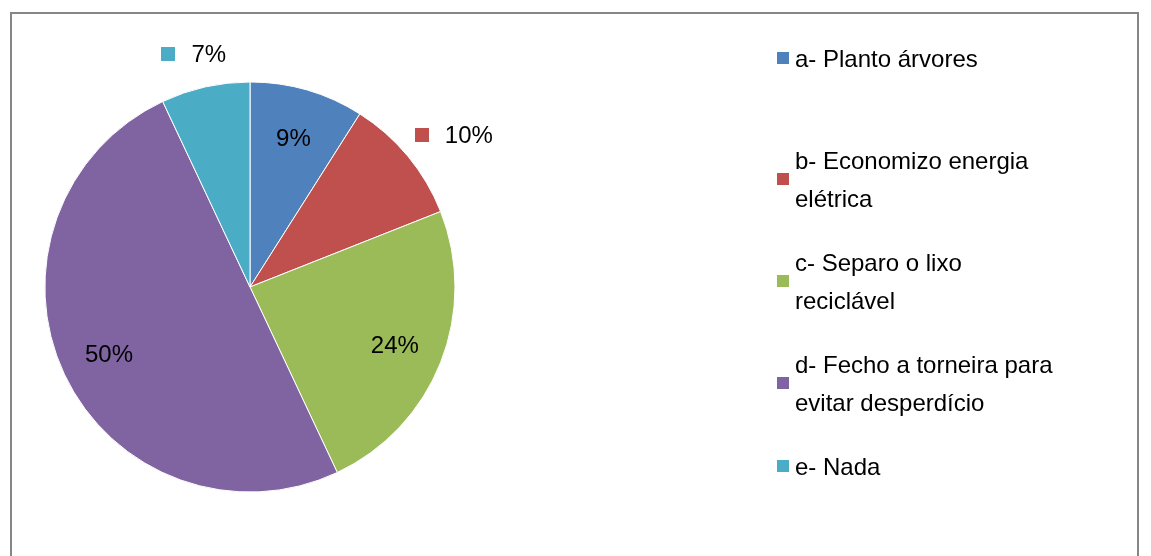 Image resolution: width=1151 pixels, height=556 pixels. Describe the element at coordinates (838, 466) in the screenshot. I see `legend-label: e- Nada` at that location.